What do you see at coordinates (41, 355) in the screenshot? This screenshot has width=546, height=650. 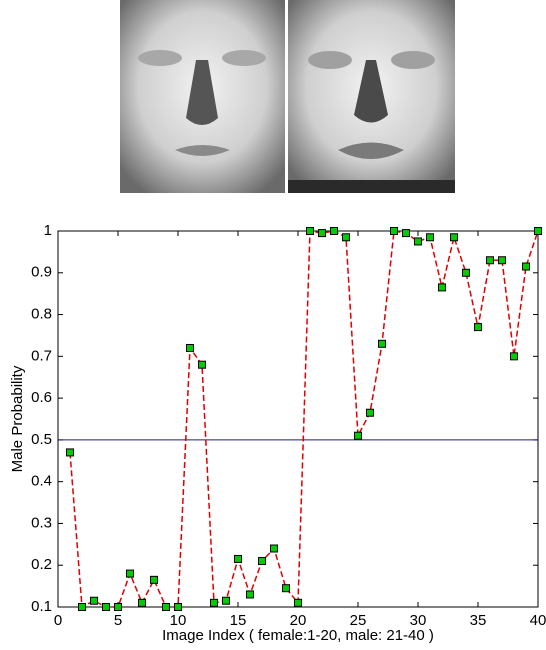 I see `y-tick-label: 0.7` at bounding box center [41, 355].